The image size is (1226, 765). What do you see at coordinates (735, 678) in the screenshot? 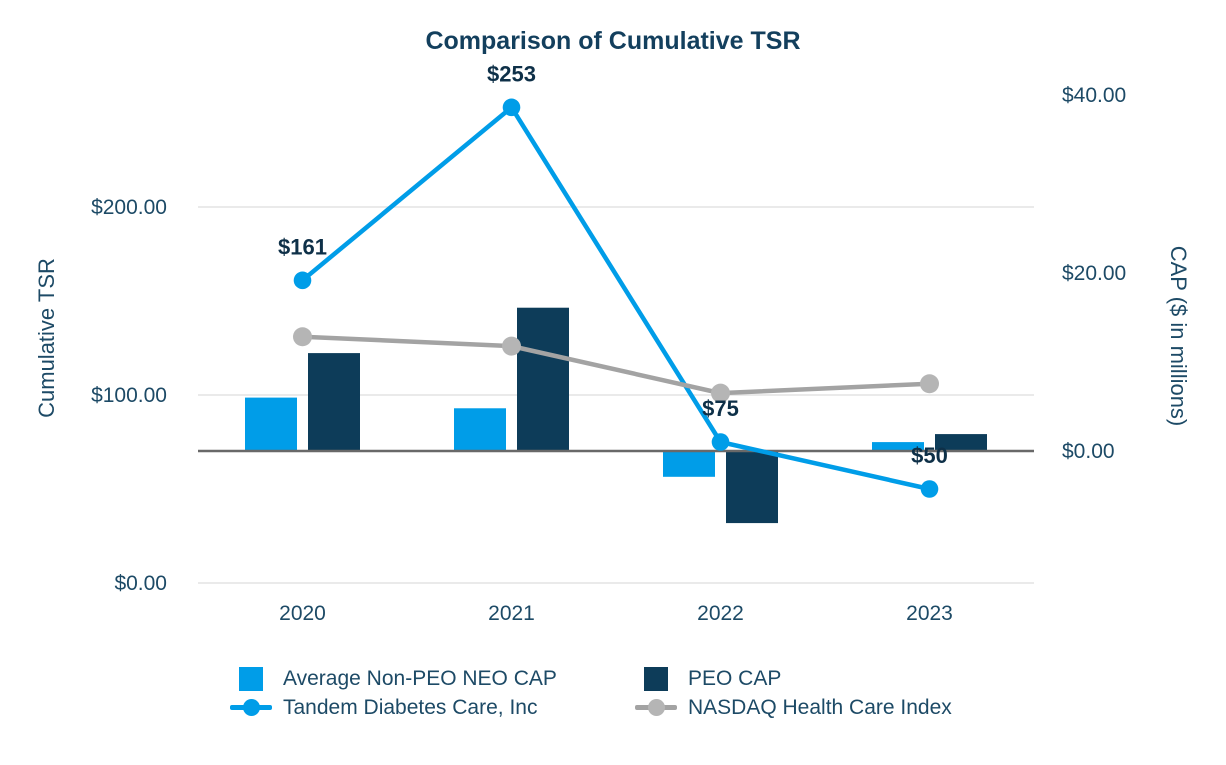
I see `legend-label: PEO CAP` at bounding box center [735, 678].